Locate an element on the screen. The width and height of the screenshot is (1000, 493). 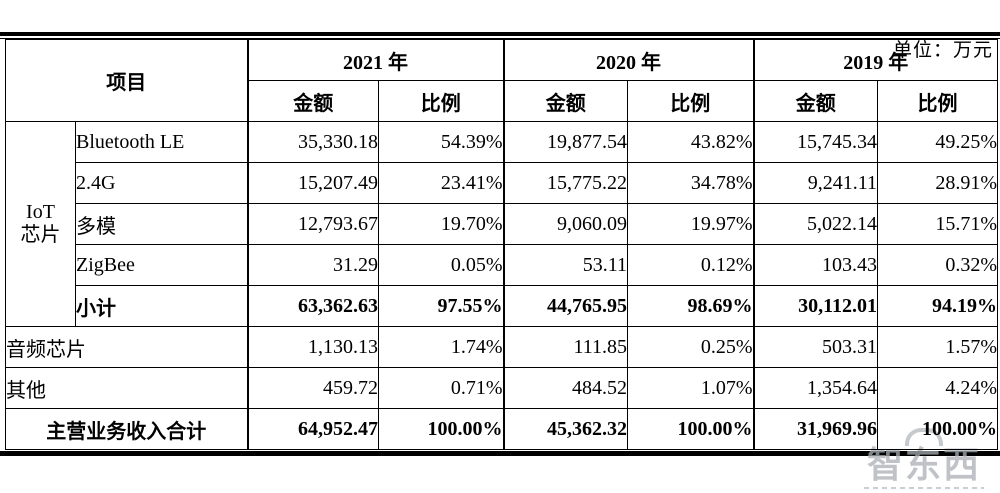
header-item: 项目 is located at coordinates (126, 80).